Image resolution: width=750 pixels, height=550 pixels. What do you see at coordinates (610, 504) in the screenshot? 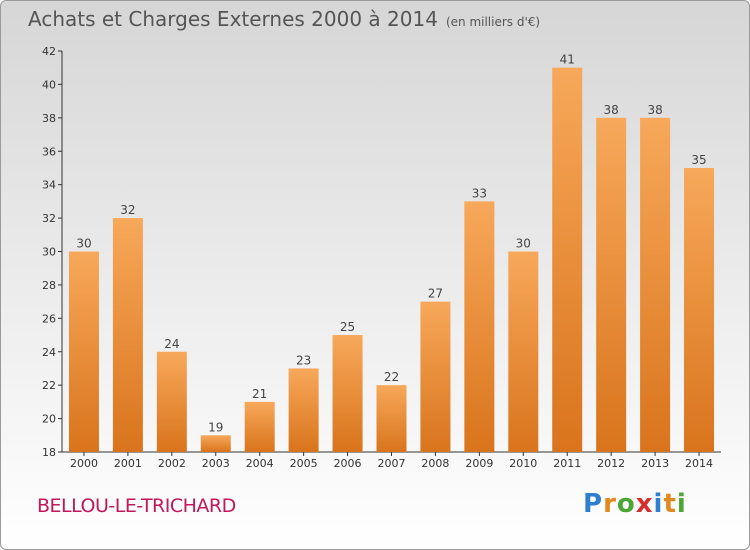
I see `brand-letter: r` at bounding box center [610, 504].